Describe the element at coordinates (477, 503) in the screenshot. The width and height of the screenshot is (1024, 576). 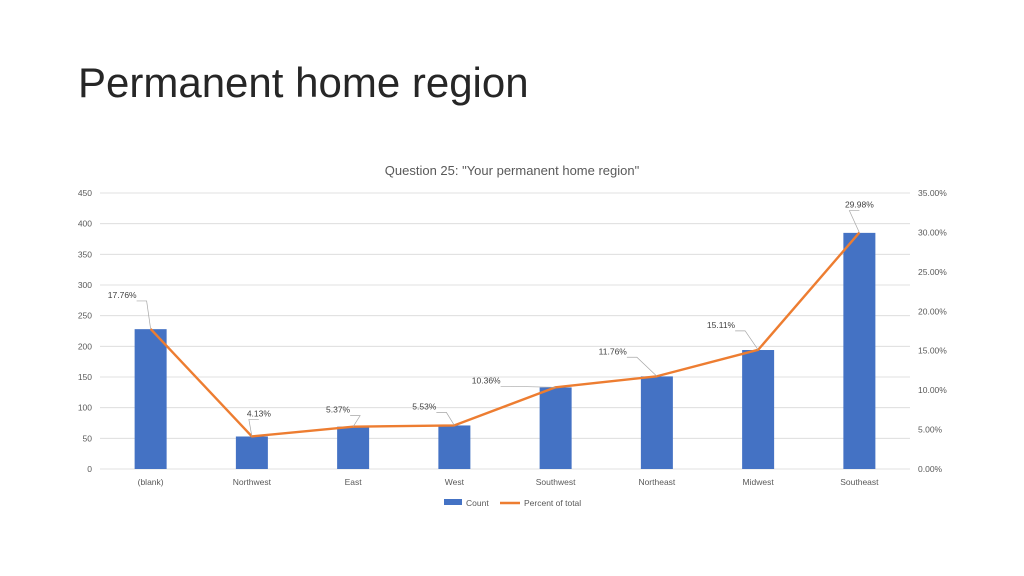
I see `legend-count-label: Count` at that location.